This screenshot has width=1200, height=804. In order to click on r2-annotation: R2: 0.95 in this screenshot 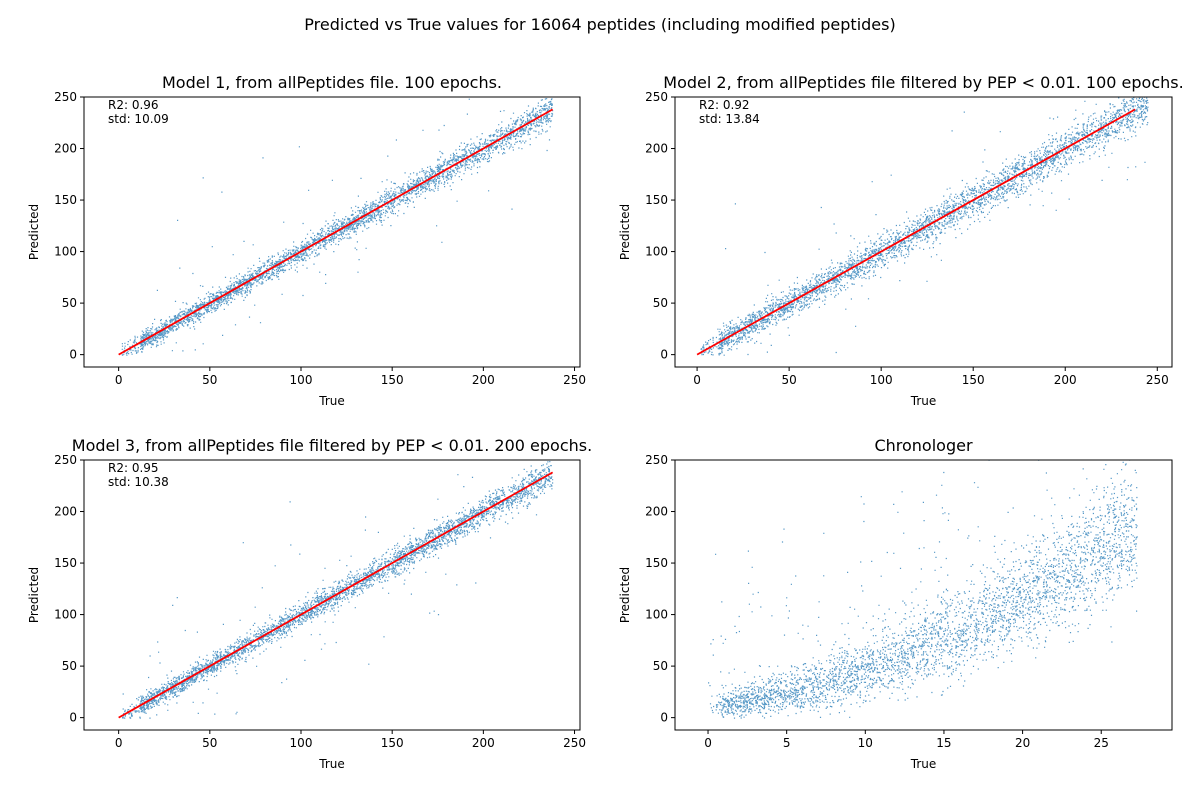, I will do `click(133, 468)`.